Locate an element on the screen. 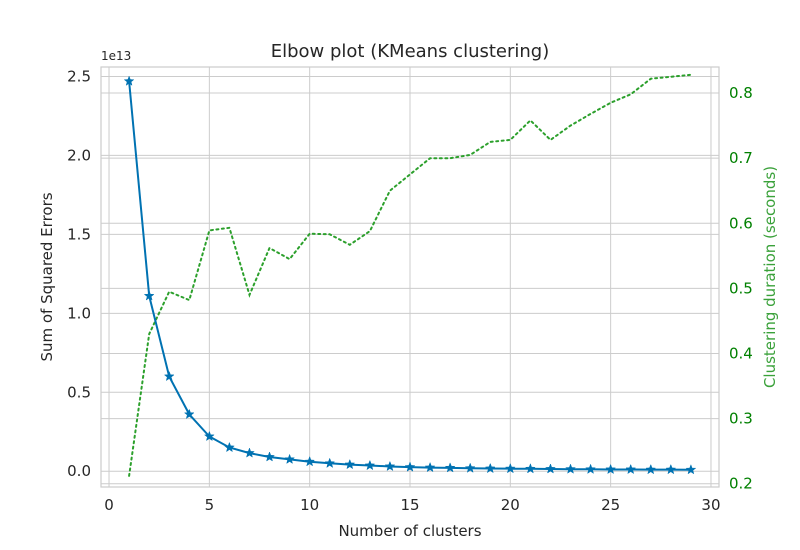 The image size is (800, 550). x-tick-label: 10 is located at coordinates (309, 505).